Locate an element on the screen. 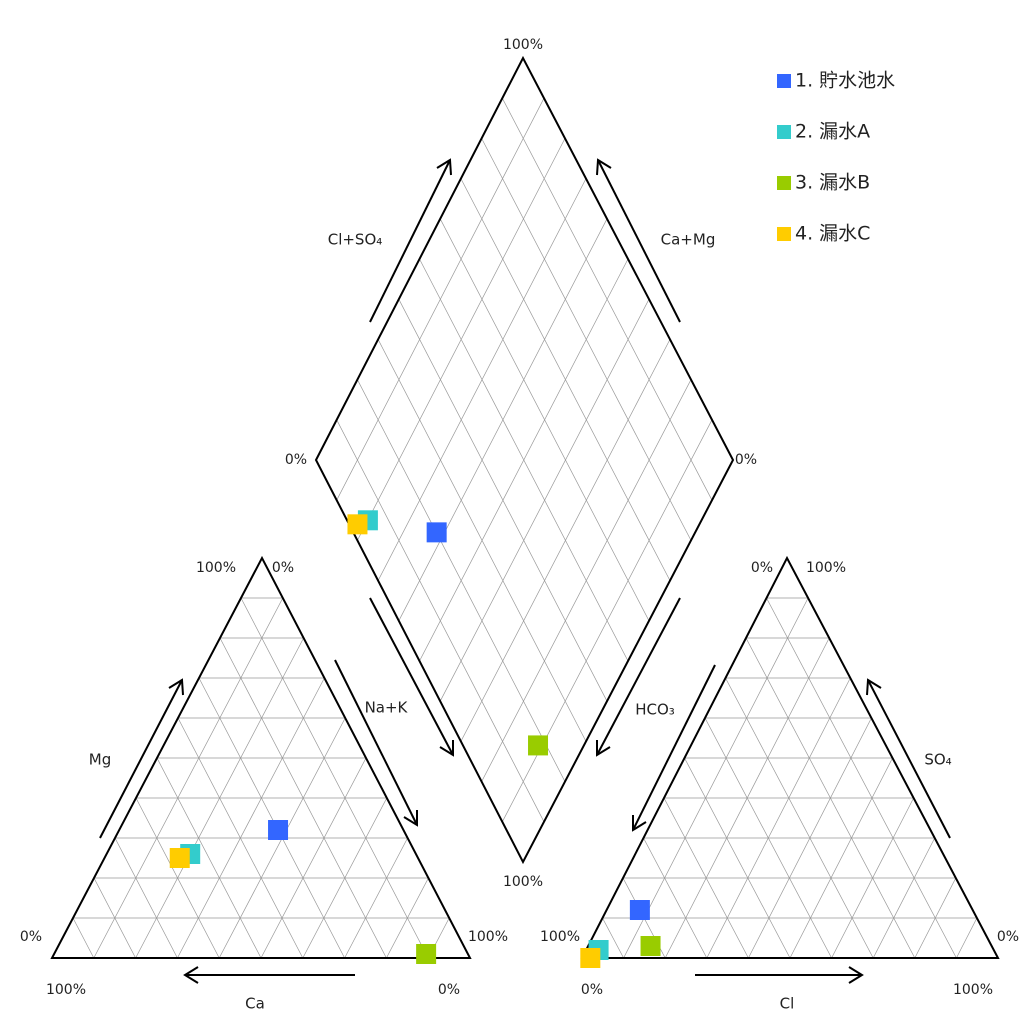 This screenshot has width=1024, height=1019. legend-label: 2. 漏水A is located at coordinates (832, 132).